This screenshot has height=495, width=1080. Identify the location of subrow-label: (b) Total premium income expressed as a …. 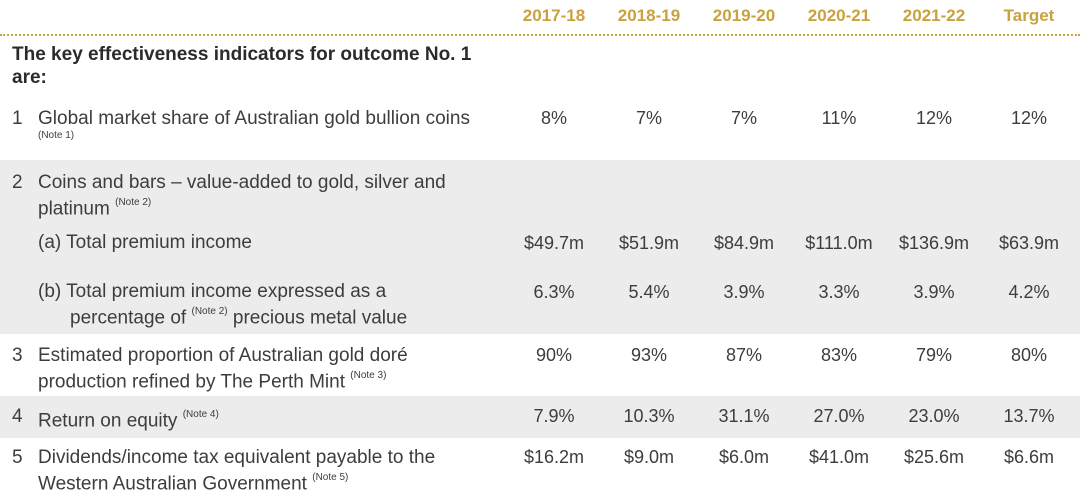
(273, 305).